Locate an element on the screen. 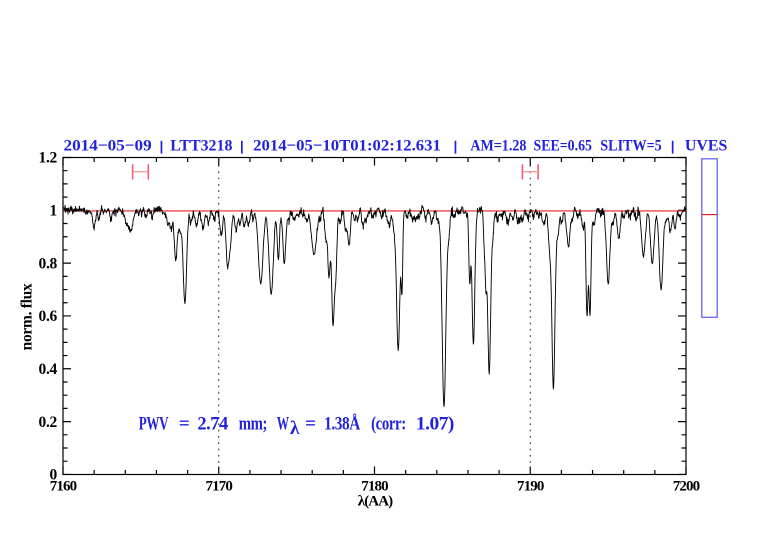  svg-text: 2014−05−09 is located at coordinates (108, 145).